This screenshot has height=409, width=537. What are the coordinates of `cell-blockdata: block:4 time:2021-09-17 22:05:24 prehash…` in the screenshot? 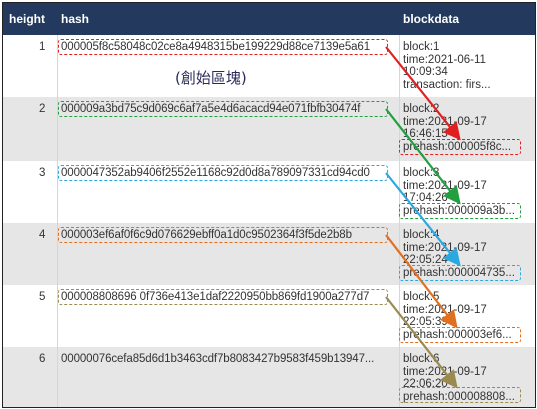 It's located at (459, 254).